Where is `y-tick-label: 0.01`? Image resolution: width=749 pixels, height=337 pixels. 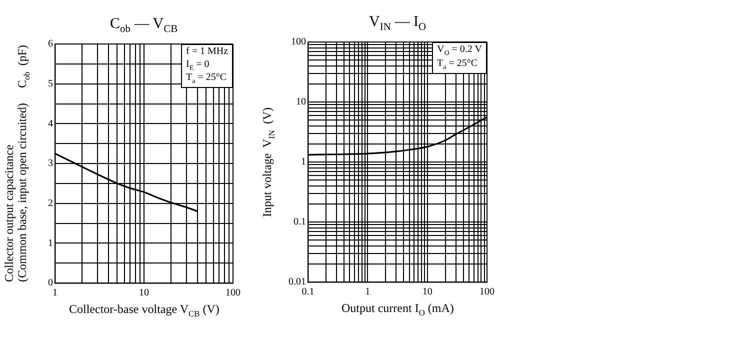 y-tick-label: 0.01 is located at coordinates (297, 282).